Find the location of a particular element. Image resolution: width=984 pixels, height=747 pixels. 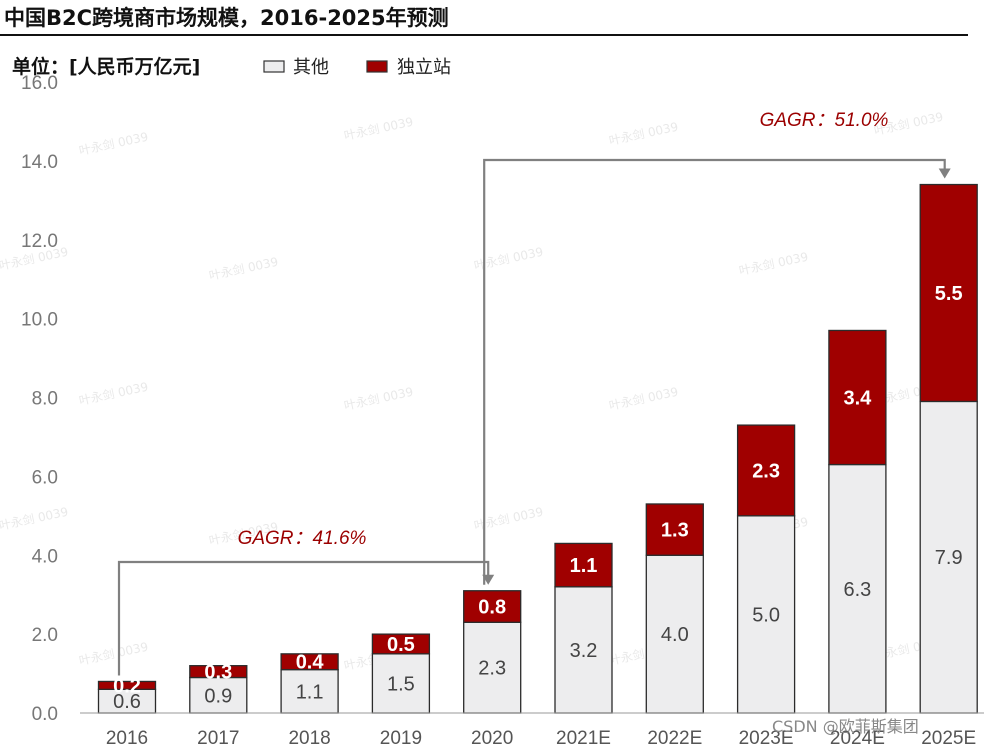

x-tick-label: 2025E is located at coordinates (948, 737).